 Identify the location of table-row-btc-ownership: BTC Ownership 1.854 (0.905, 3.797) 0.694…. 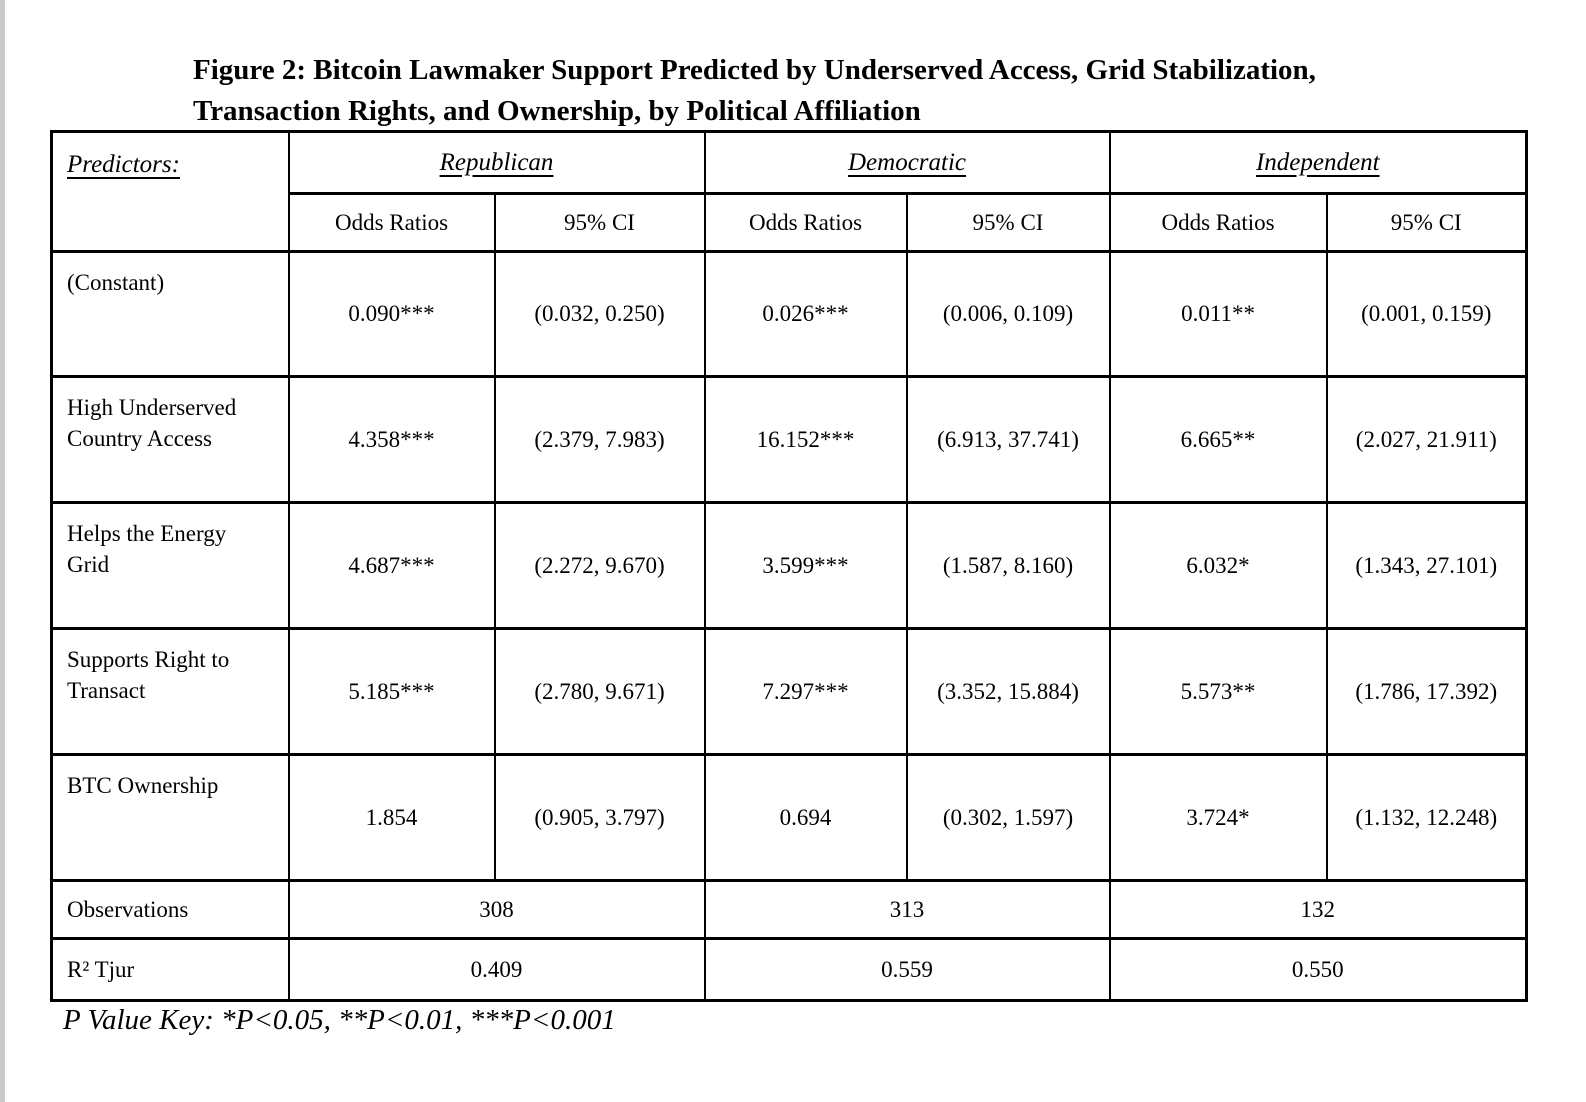
(789, 817).